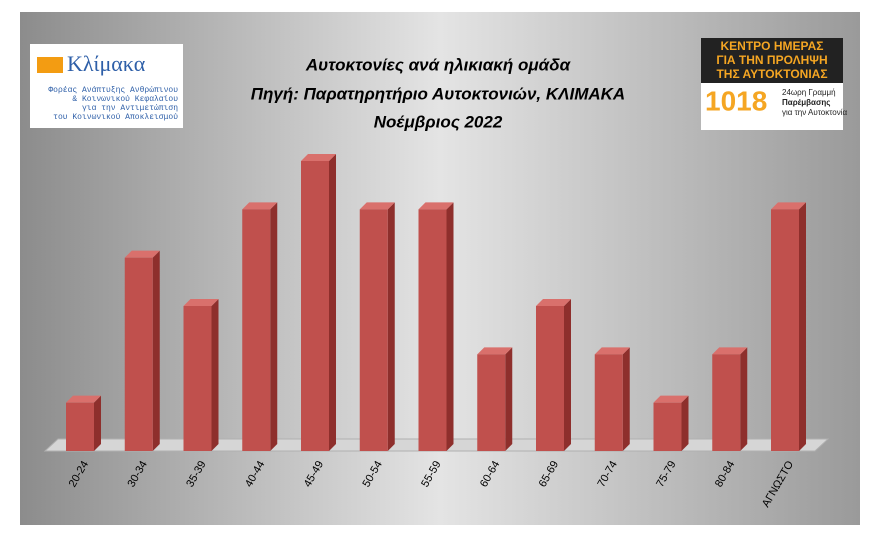 The width and height of the screenshot is (874, 550). Describe the element at coordinates (115, 117) in the screenshot. I see `logo-line: του Κοινωνικού Αποκλεισμού` at that location.